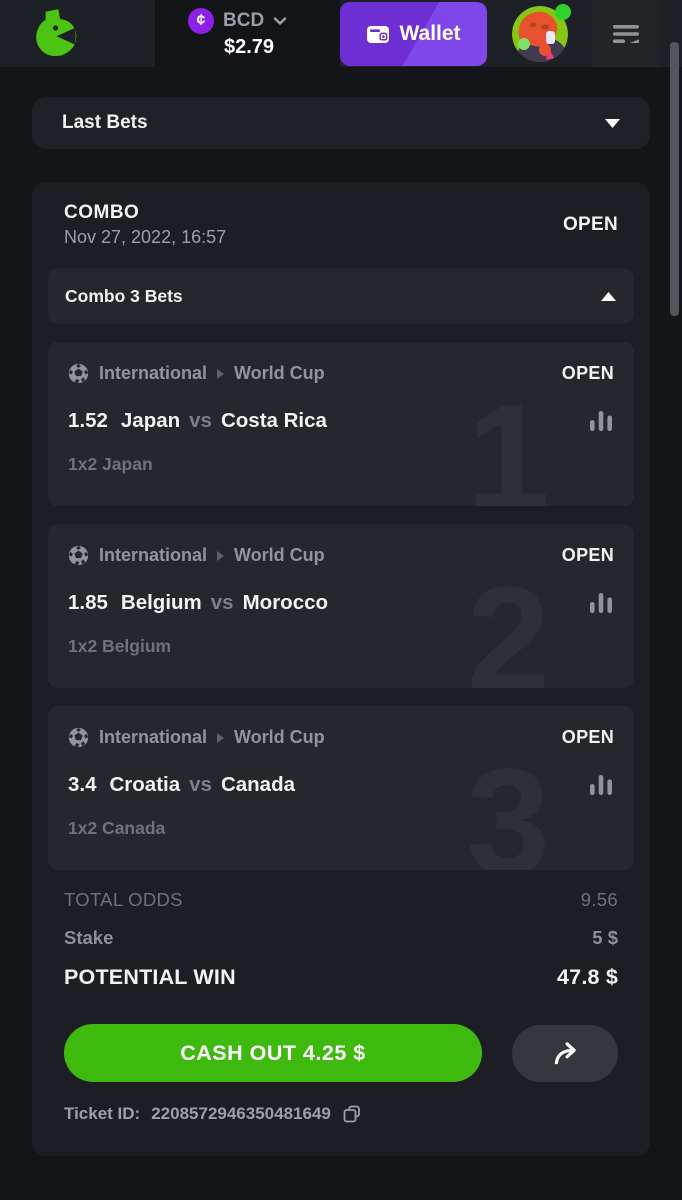 The height and width of the screenshot is (1200, 682). I want to click on total-odds-label: TOTAL ODDS, so click(123, 899).